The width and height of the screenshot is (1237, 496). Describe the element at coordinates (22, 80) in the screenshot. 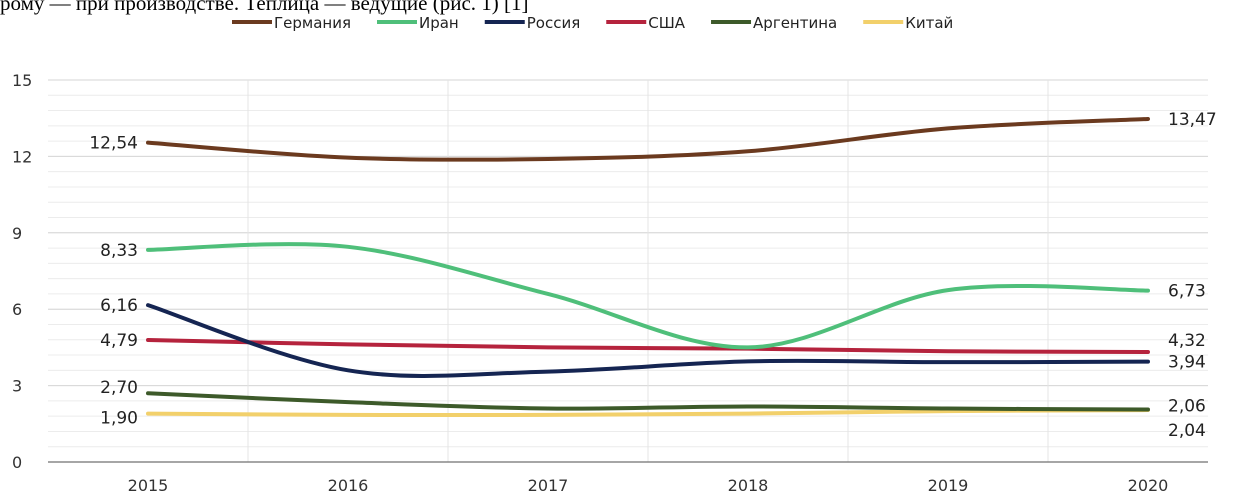

I see `y-tick-label: 15` at that location.